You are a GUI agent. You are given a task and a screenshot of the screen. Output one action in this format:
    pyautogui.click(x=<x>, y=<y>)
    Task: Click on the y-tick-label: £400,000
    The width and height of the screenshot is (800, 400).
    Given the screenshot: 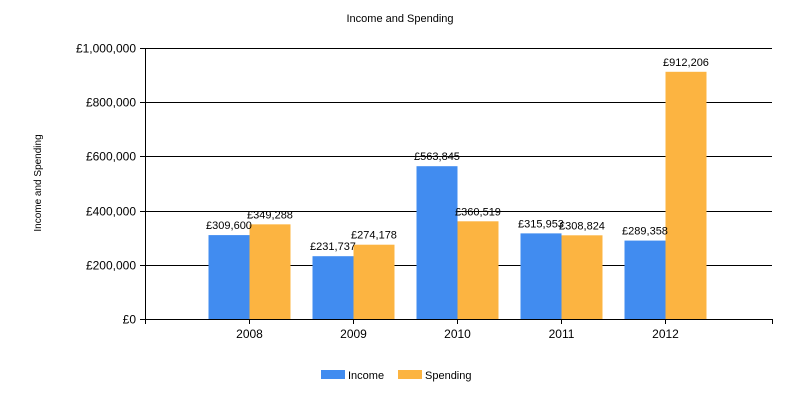 What is the action you would take?
    pyautogui.click(x=111, y=212)
    